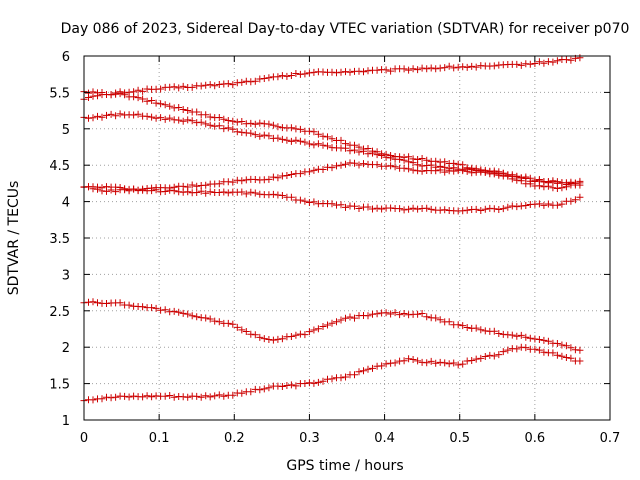 The height and width of the screenshot is (480, 640). I want to click on x-tick-label: 0.4, so click(384, 438).